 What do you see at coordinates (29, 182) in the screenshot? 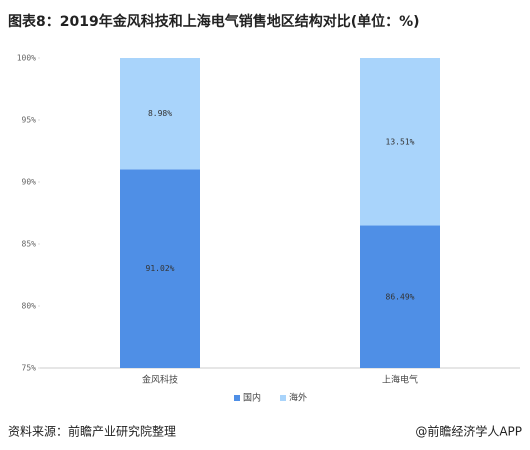
I see `y-tick-label: 90%` at bounding box center [29, 182].